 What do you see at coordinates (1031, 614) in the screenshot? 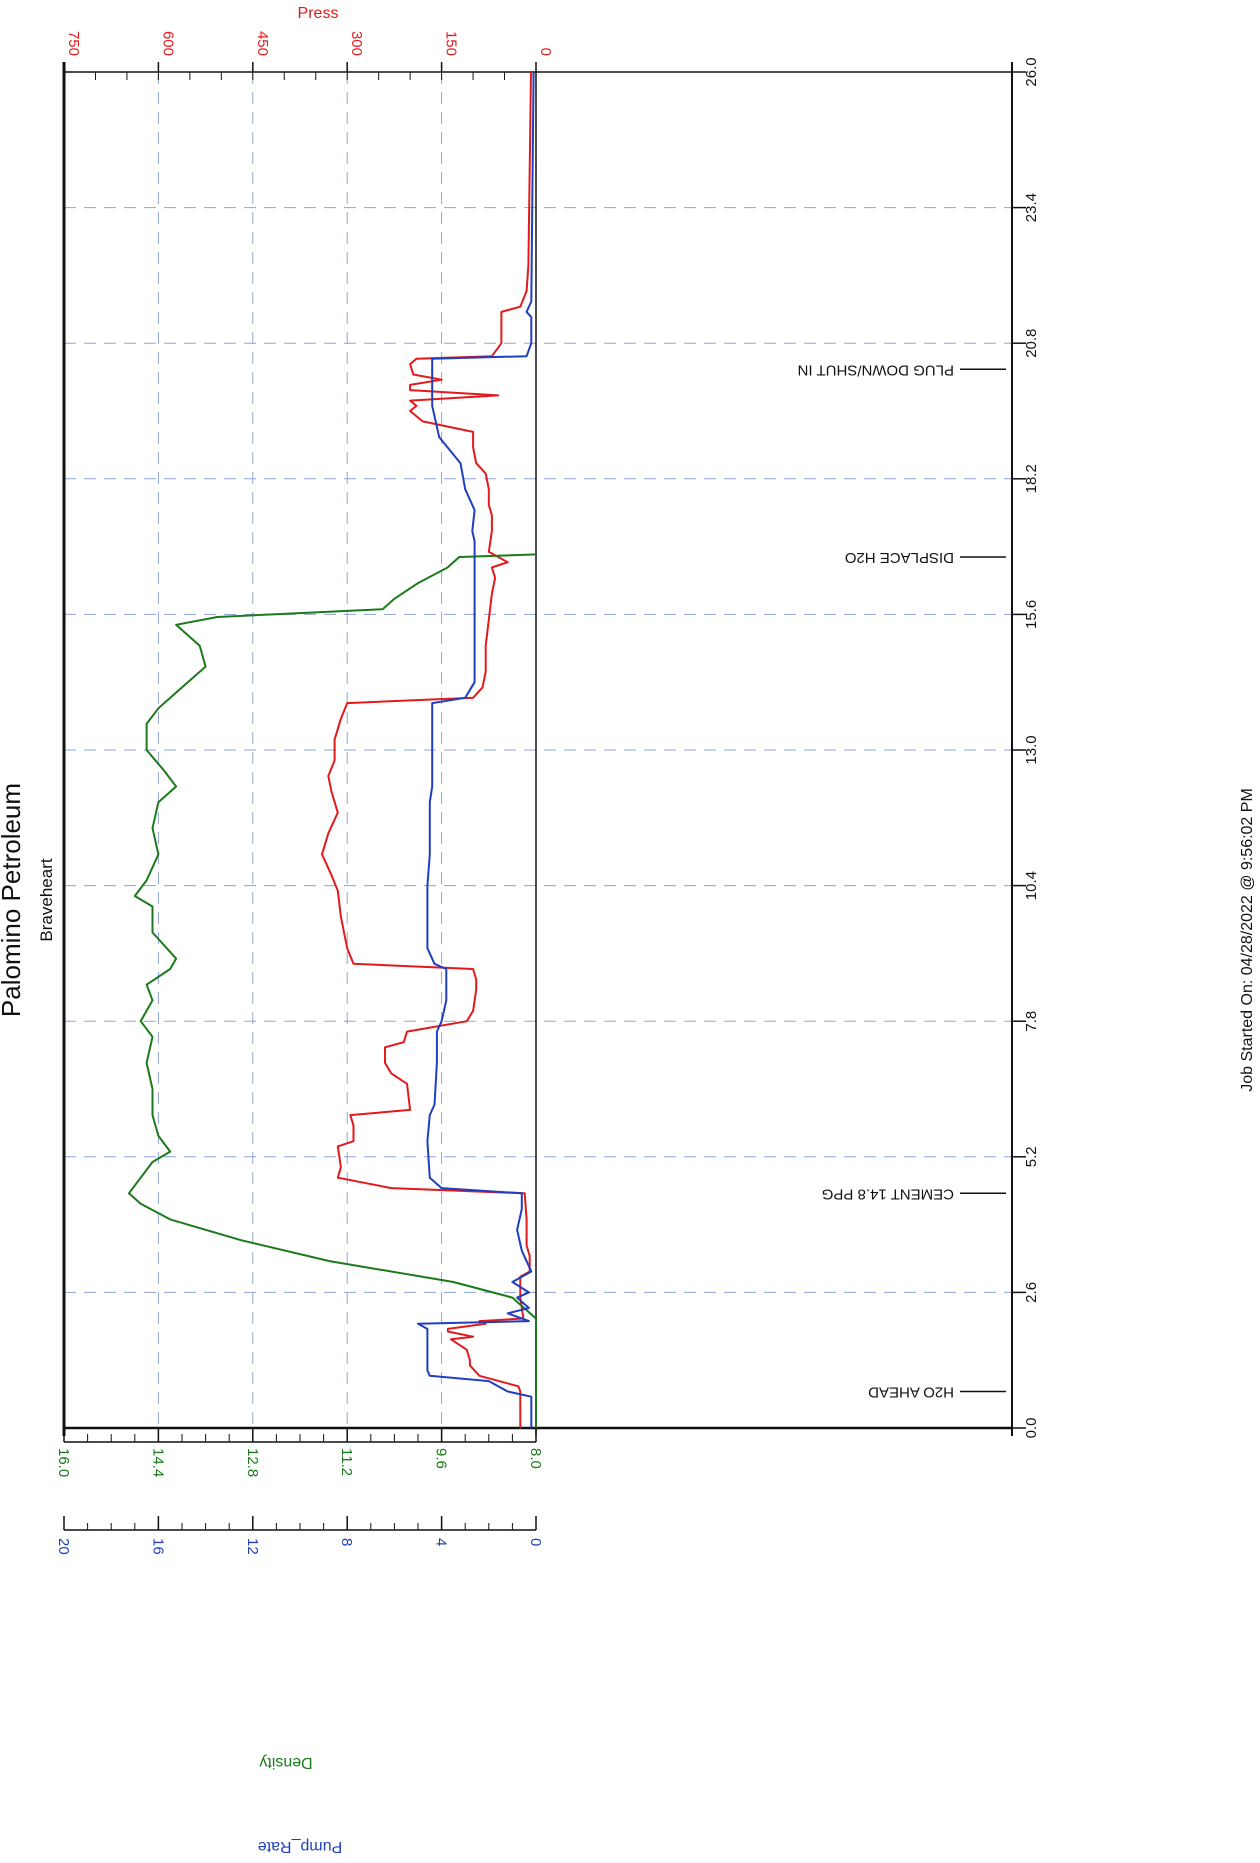
I see `time-tick-label: 15.6` at bounding box center [1031, 614].